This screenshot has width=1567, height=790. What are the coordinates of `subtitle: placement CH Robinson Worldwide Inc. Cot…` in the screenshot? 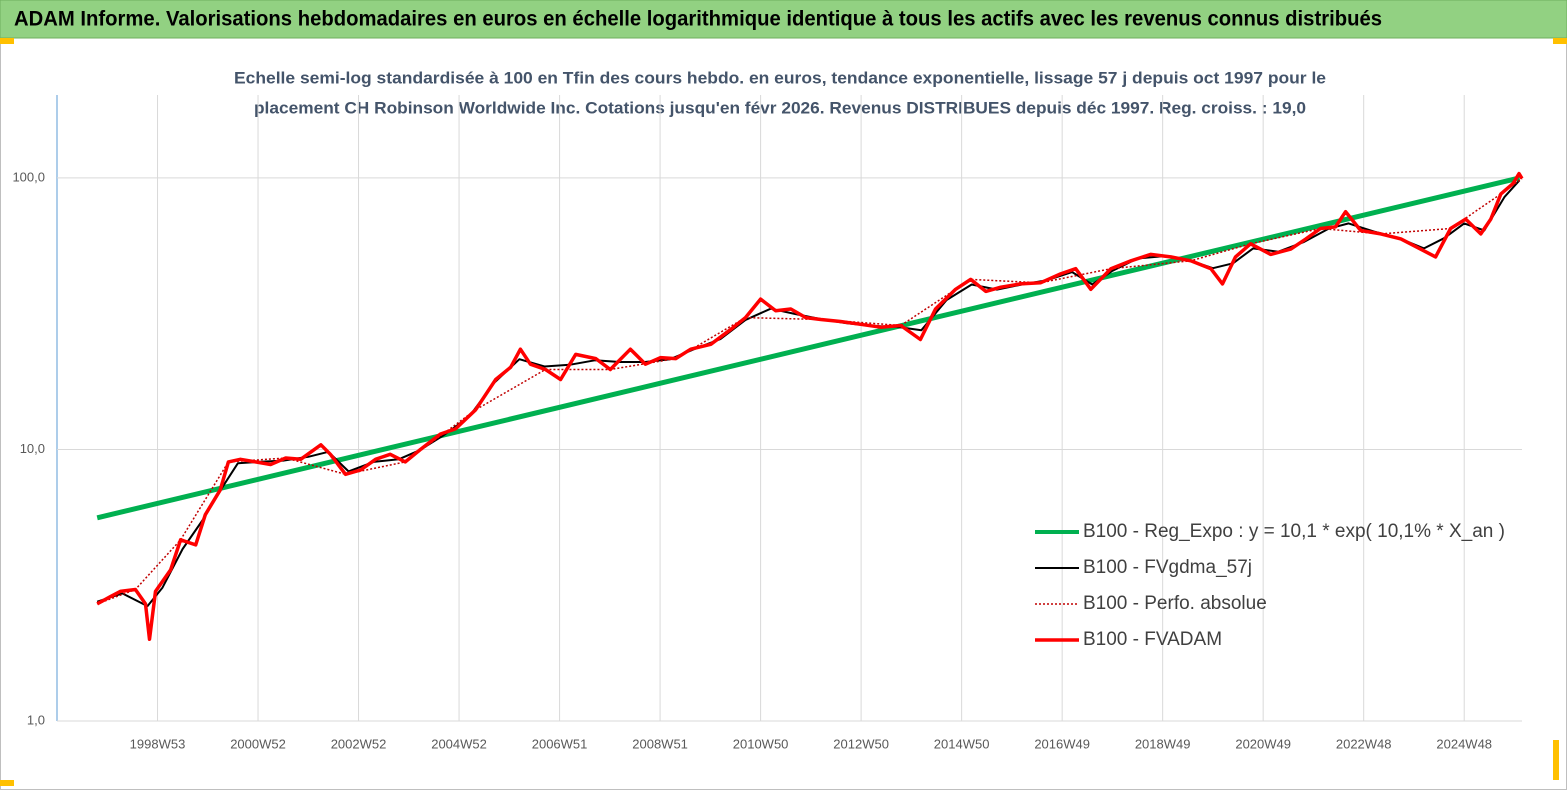 It's located at (780, 107).